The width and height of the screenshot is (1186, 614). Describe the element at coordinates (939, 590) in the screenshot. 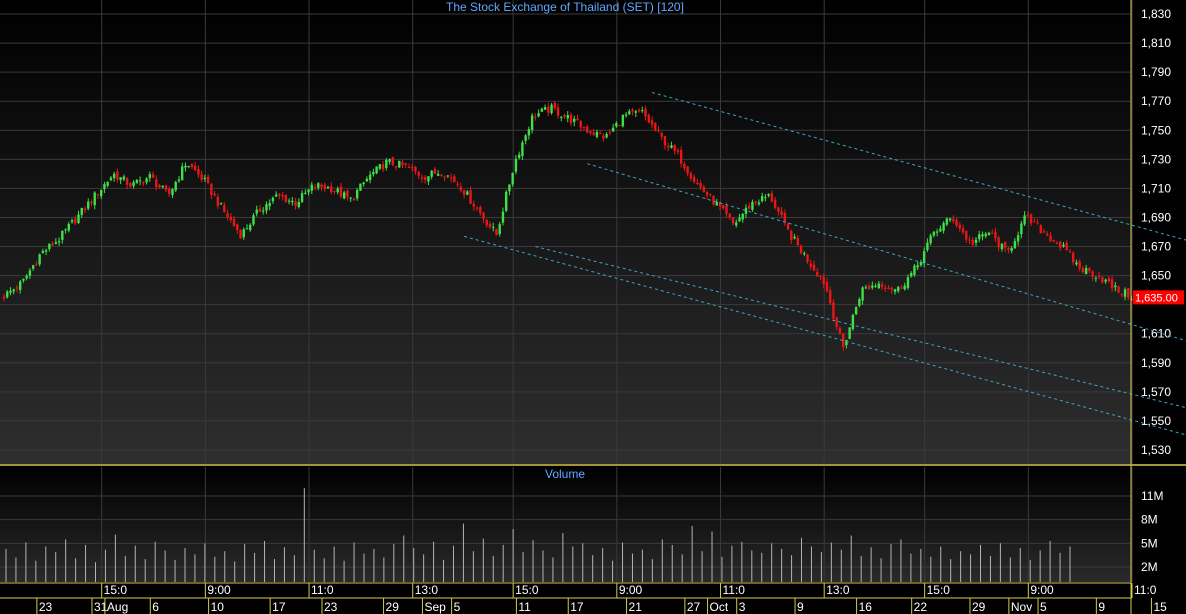

I see `time-label: 15:0` at that location.